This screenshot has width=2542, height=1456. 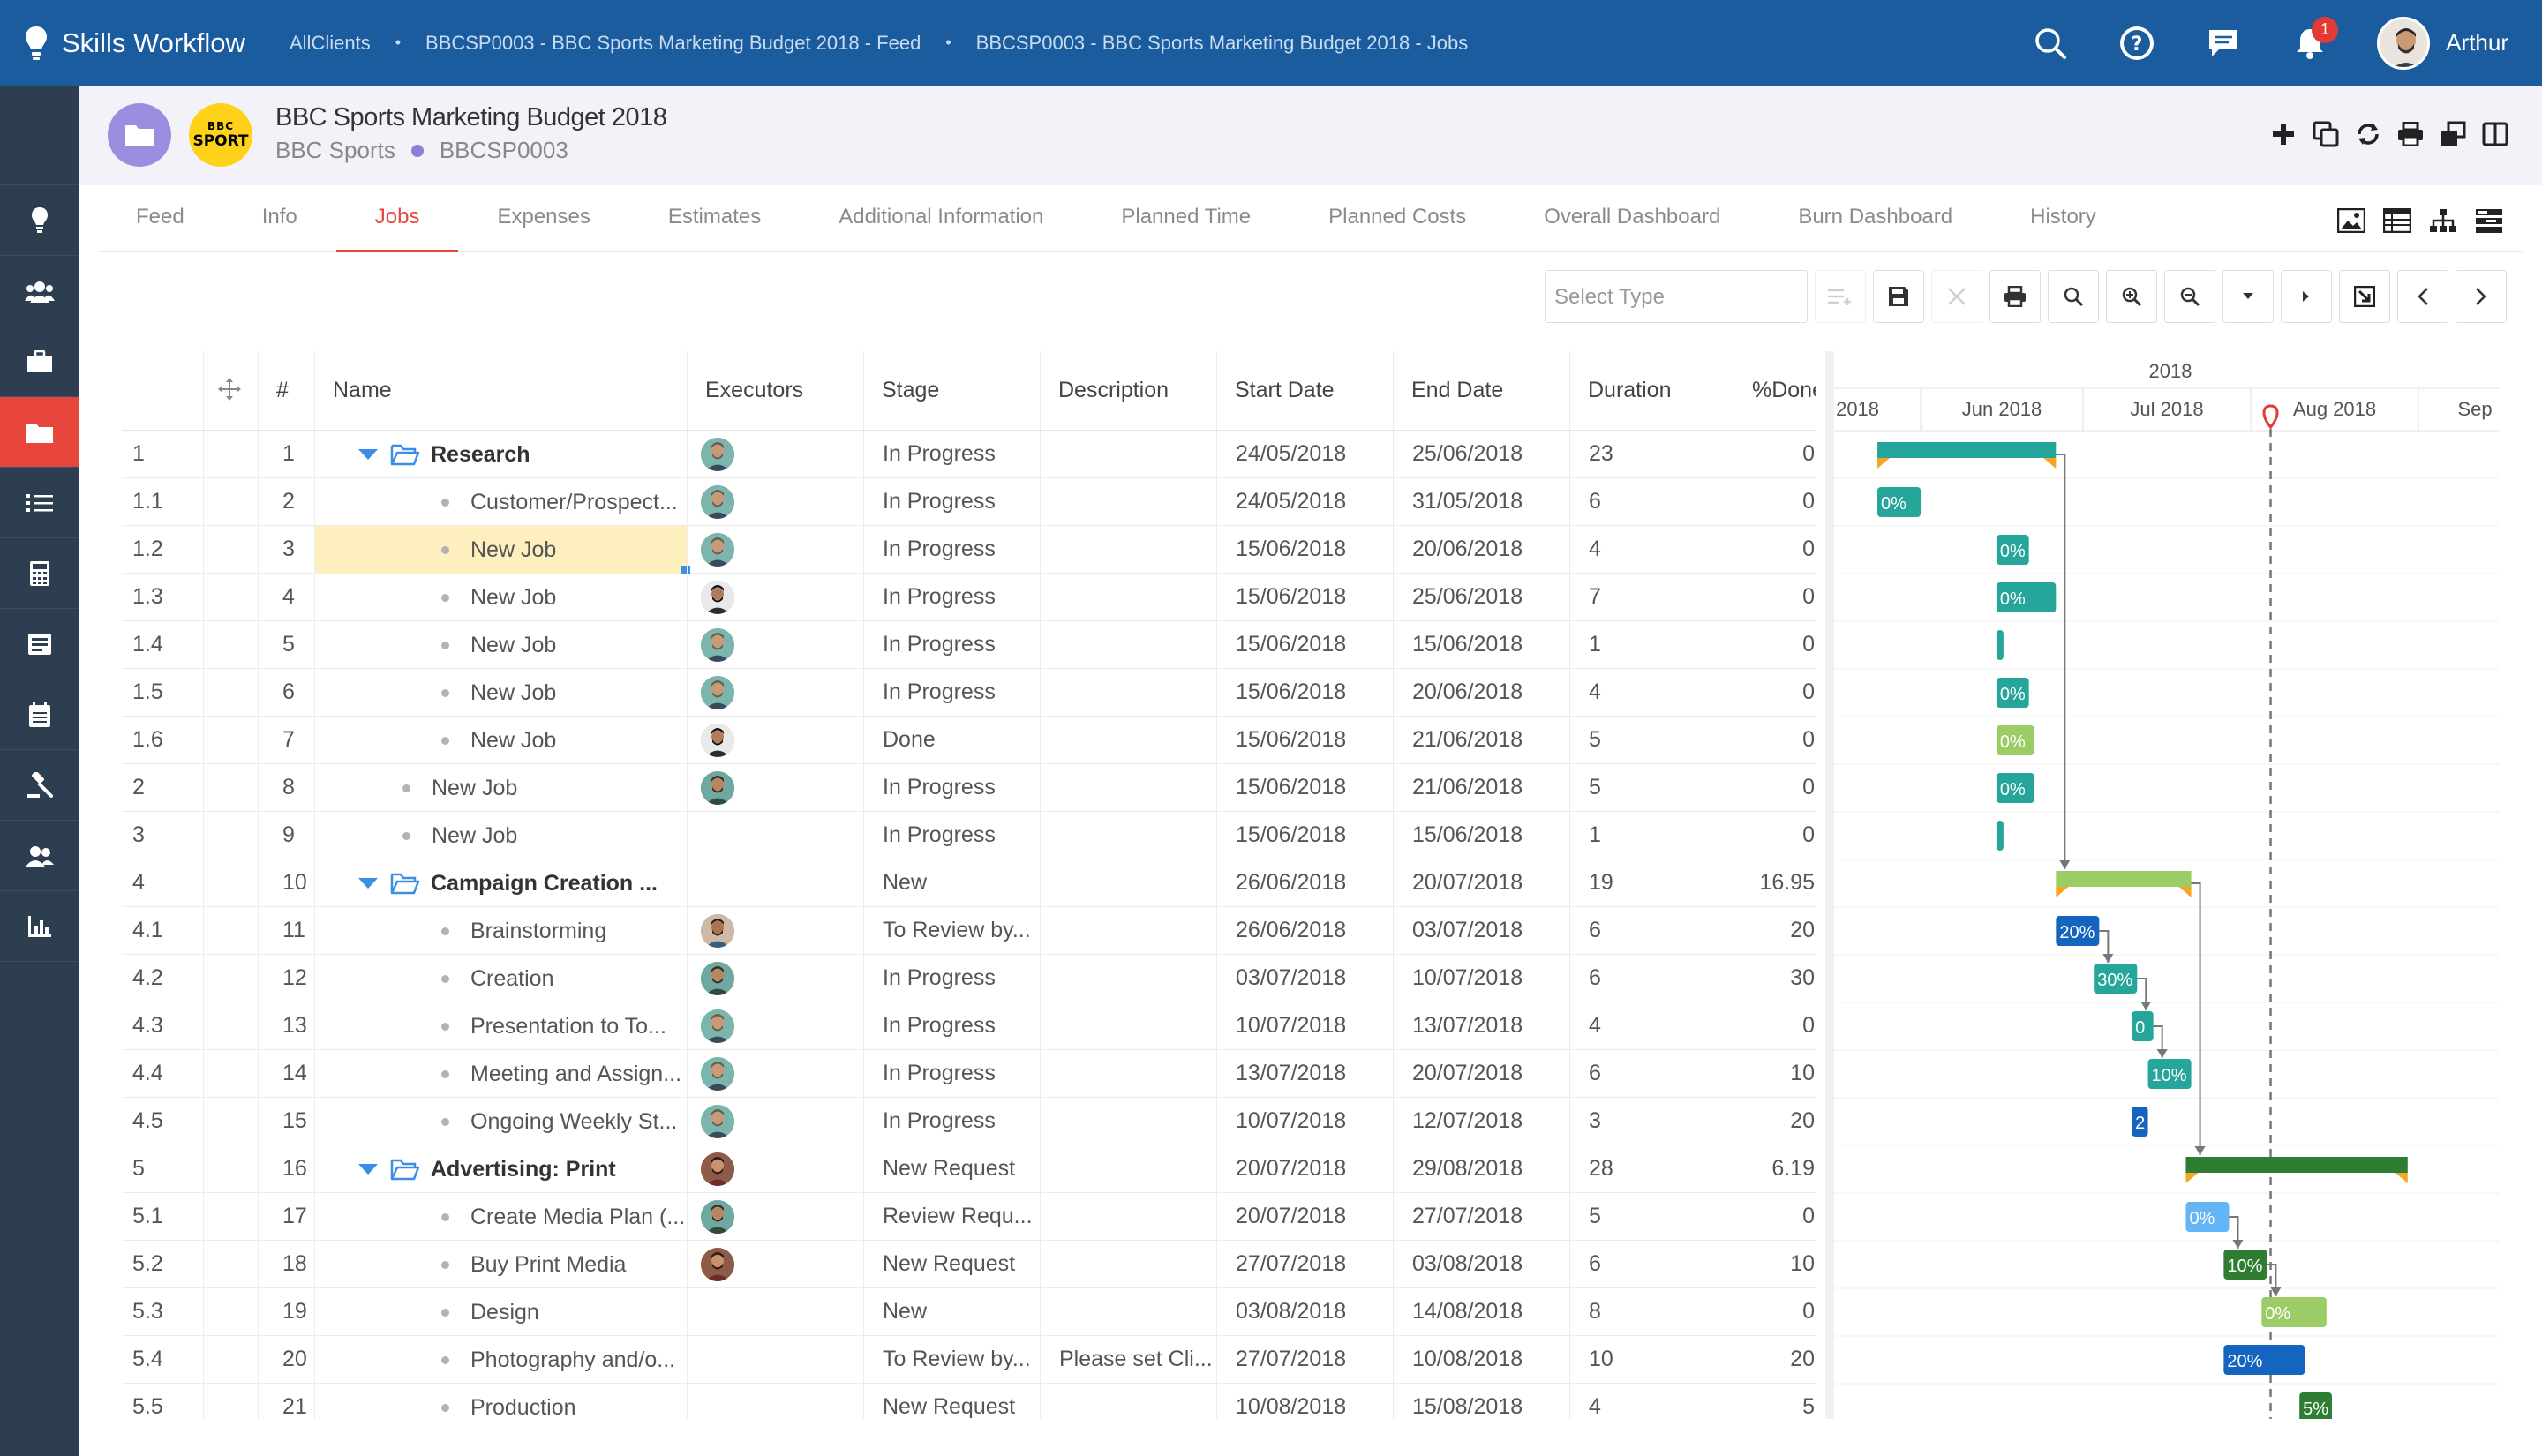 What do you see at coordinates (512, 978) in the screenshot?
I see `job-name: Creation` at bounding box center [512, 978].